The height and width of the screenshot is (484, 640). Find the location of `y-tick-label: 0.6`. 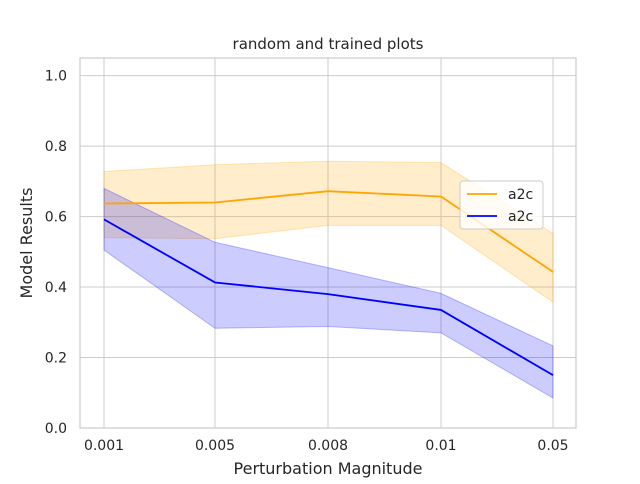

y-tick-label: 0.6 is located at coordinates (56, 218).